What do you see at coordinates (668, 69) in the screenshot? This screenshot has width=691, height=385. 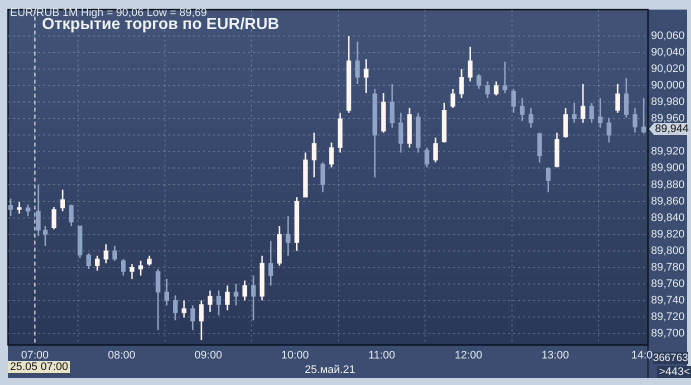 I see `y-tick-label: 90,020` at bounding box center [668, 69].